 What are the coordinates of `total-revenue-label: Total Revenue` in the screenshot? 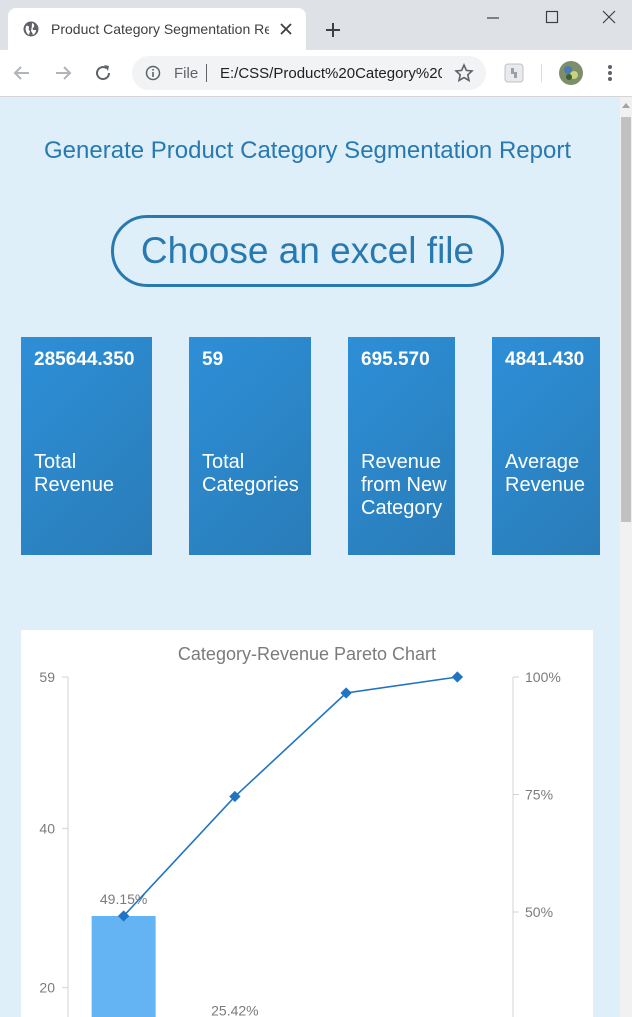 It's located at (74, 473).